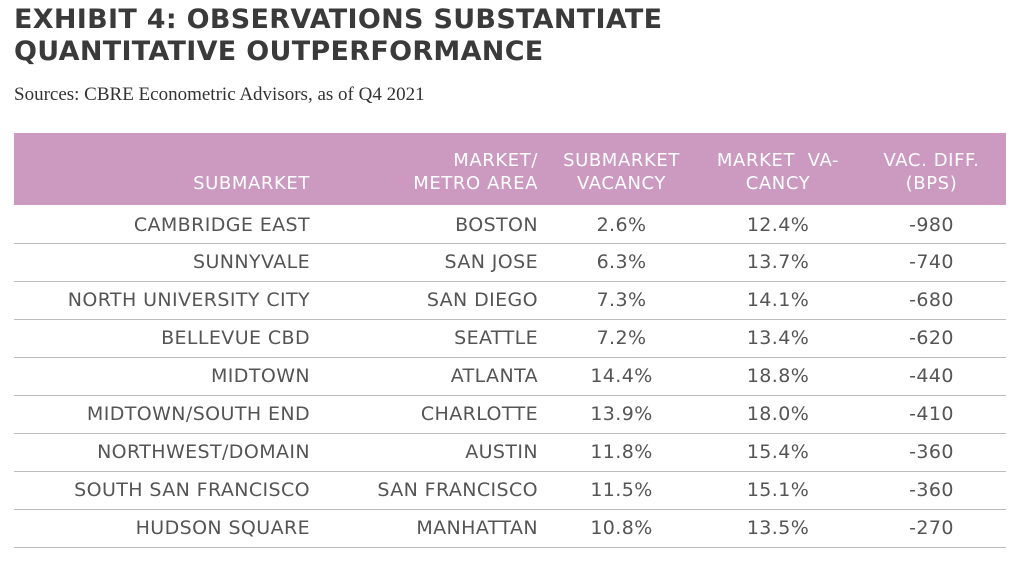  What do you see at coordinates (621, 490) in the screenshot?
I see `cell-submarket-vacancy: 11.5%` at bounding box center [621, 490].